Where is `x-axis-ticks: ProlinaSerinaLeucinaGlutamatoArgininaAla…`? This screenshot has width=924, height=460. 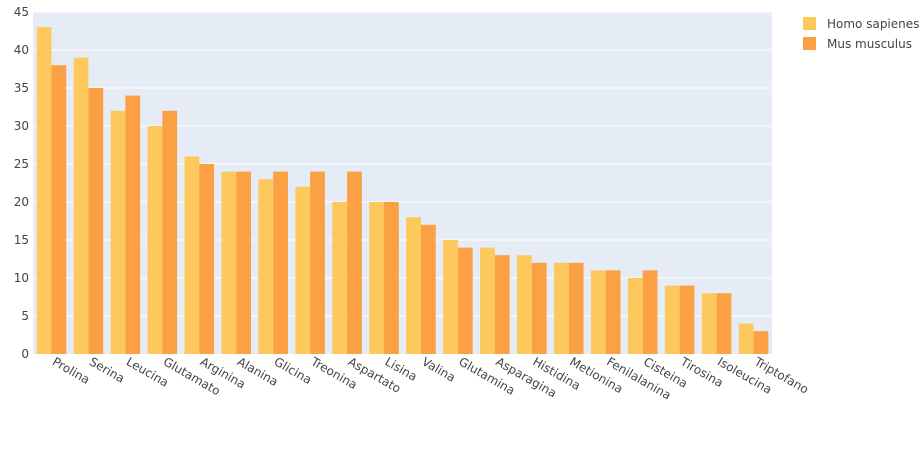
x-axis-ticks: ProlinaSerinaLeucinaGlutamatoArgininaAla… is located at coordinates (430, 378).